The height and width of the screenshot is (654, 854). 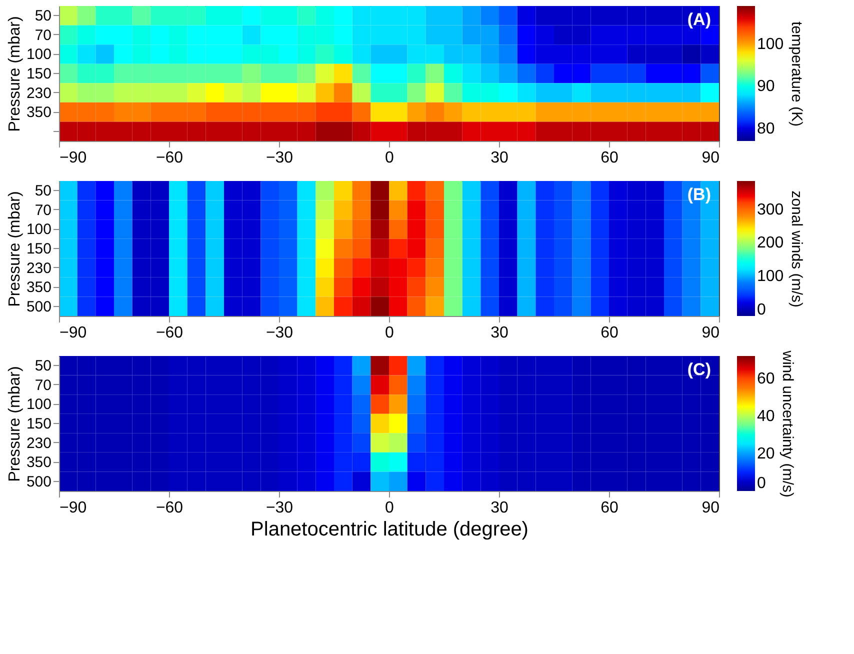 What do you see at coordinates (766, 379) in the screenshot?
I see `color-bar-label: 60` at bounding box center [766, 379].